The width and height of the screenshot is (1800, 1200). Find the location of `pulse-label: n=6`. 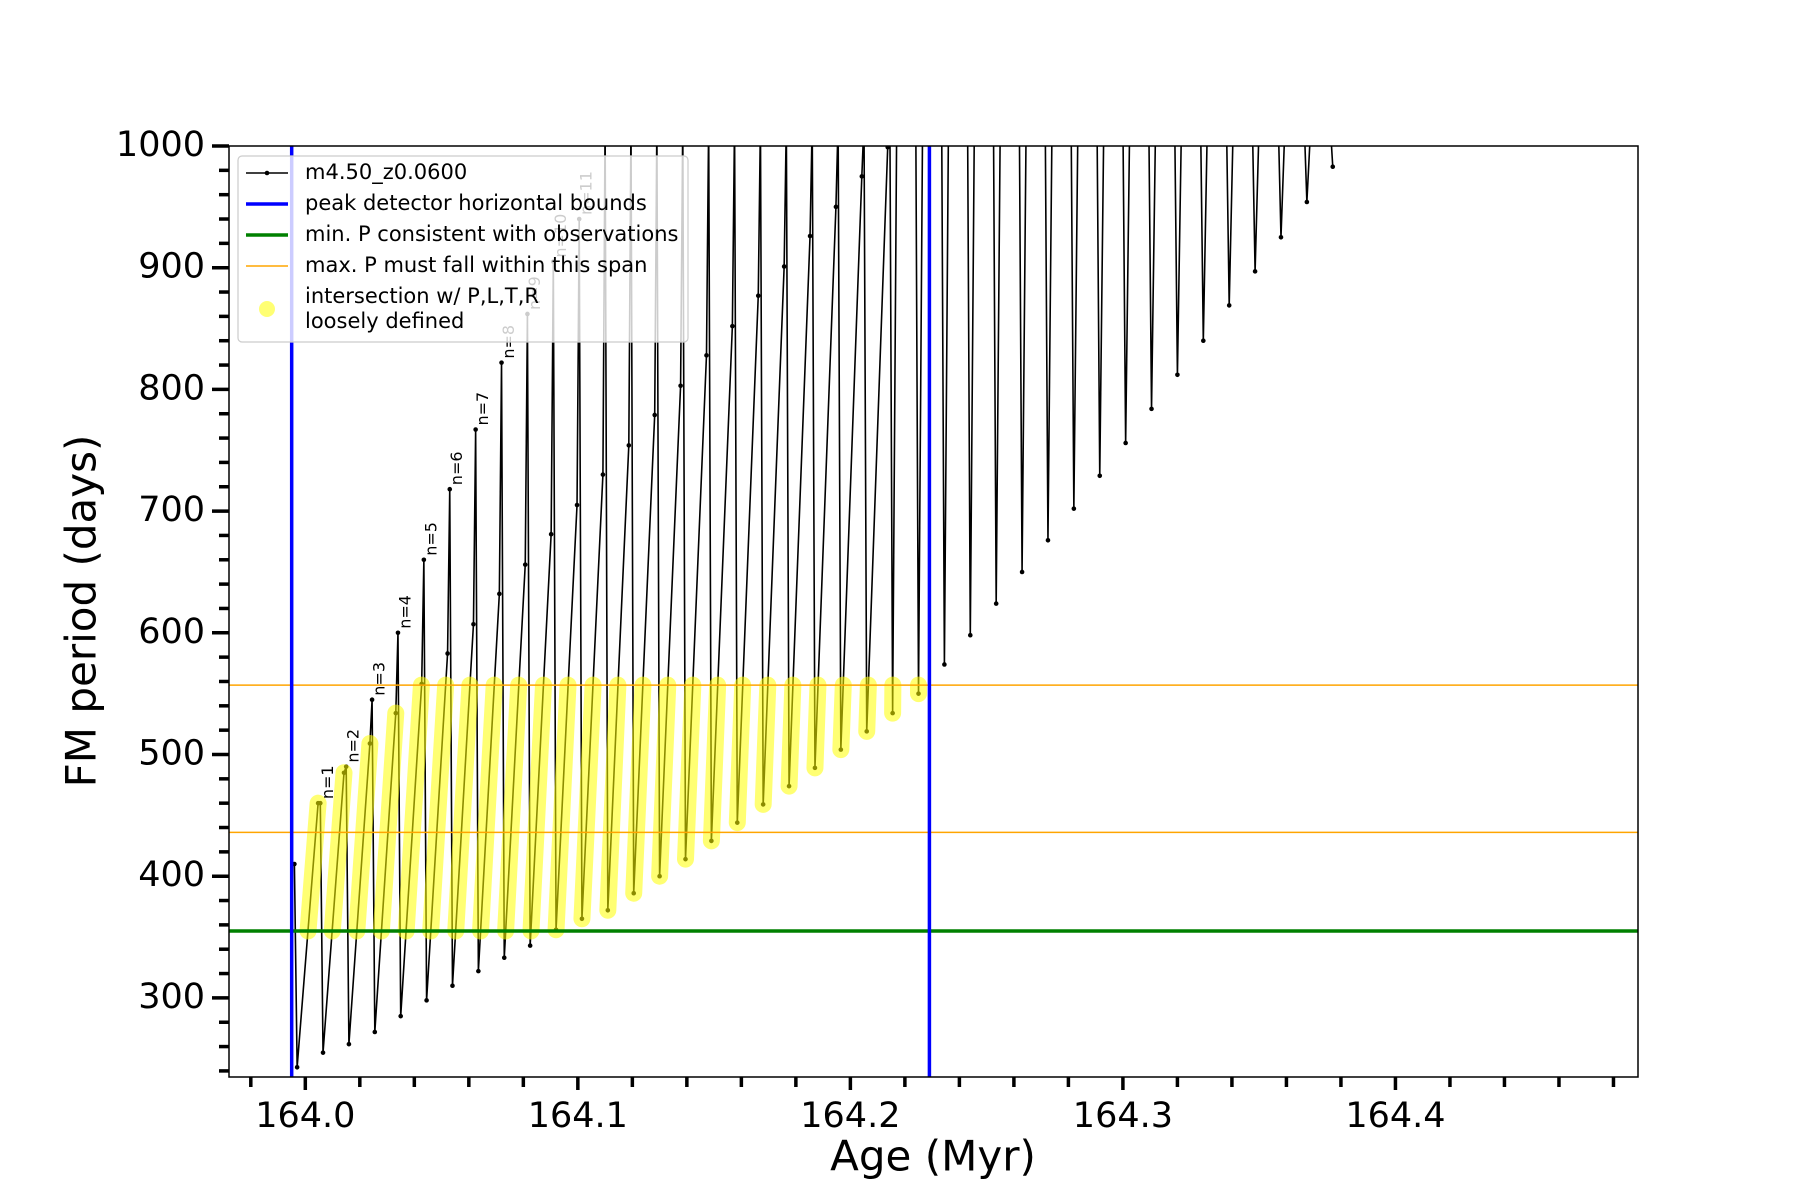

pulse-label: n=6 is located at coordinates (456, 468).